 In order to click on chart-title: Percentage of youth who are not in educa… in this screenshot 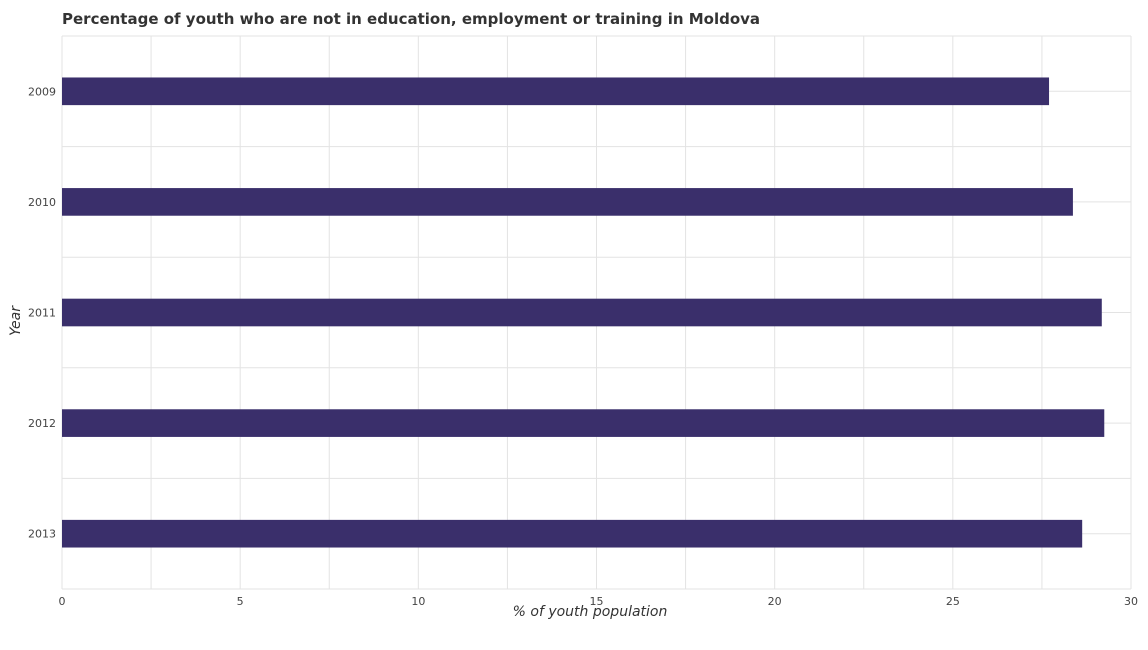, I will do `click(411, 19)`.